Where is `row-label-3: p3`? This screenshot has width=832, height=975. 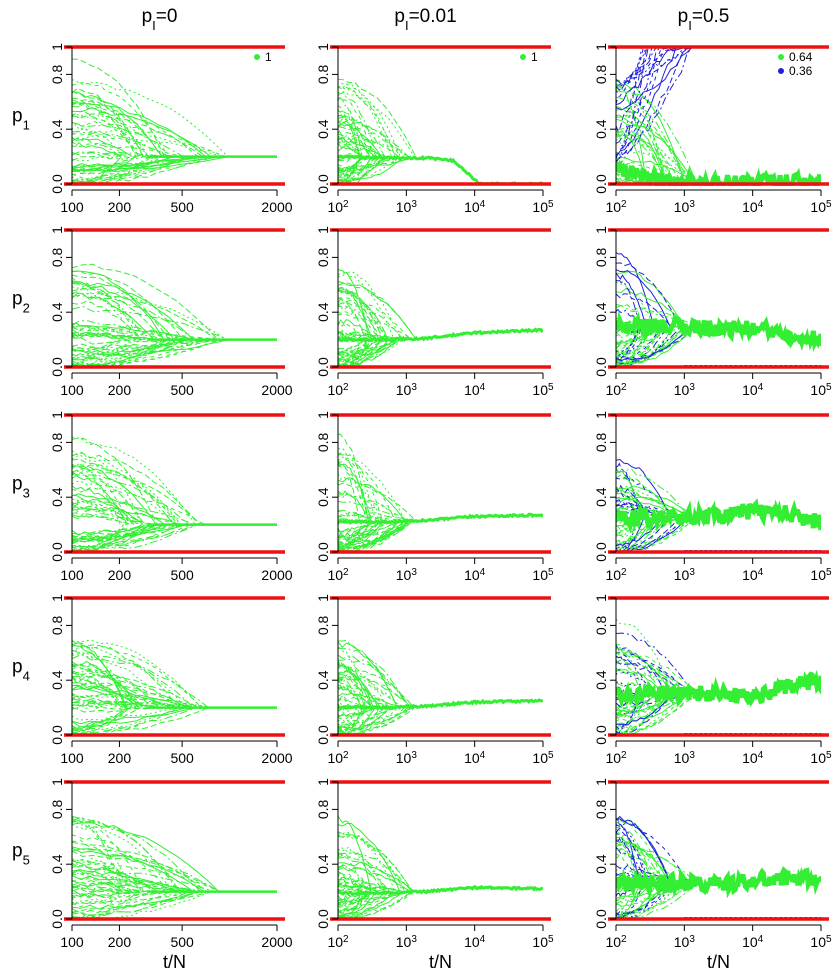
row-label-3: p3 is located at coordinates (21, 487).